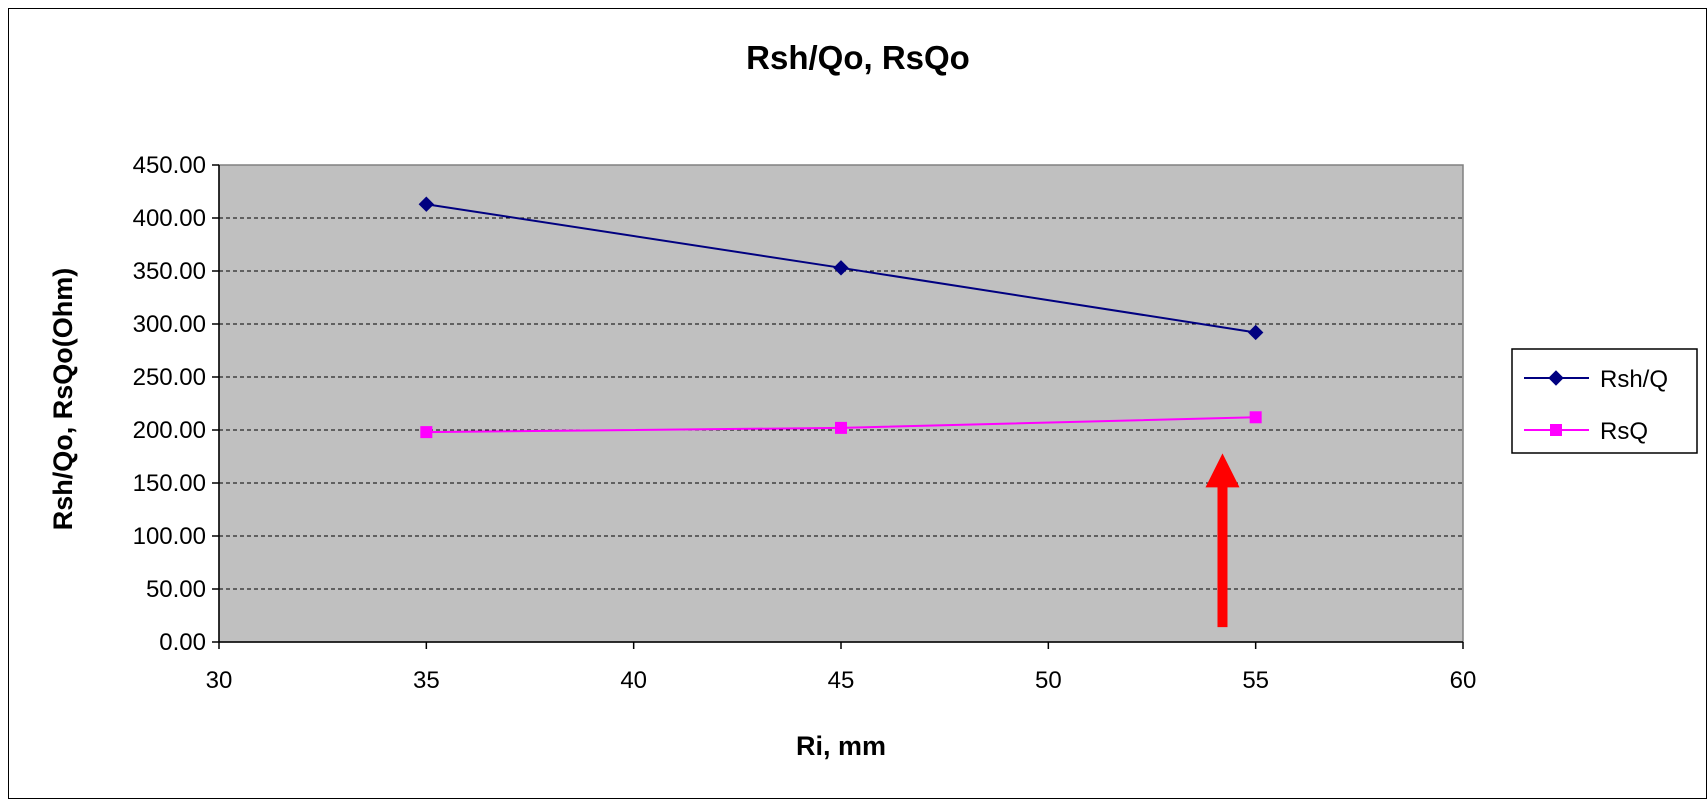  I want to click on x-tick-label: 35, so click(426, 680).